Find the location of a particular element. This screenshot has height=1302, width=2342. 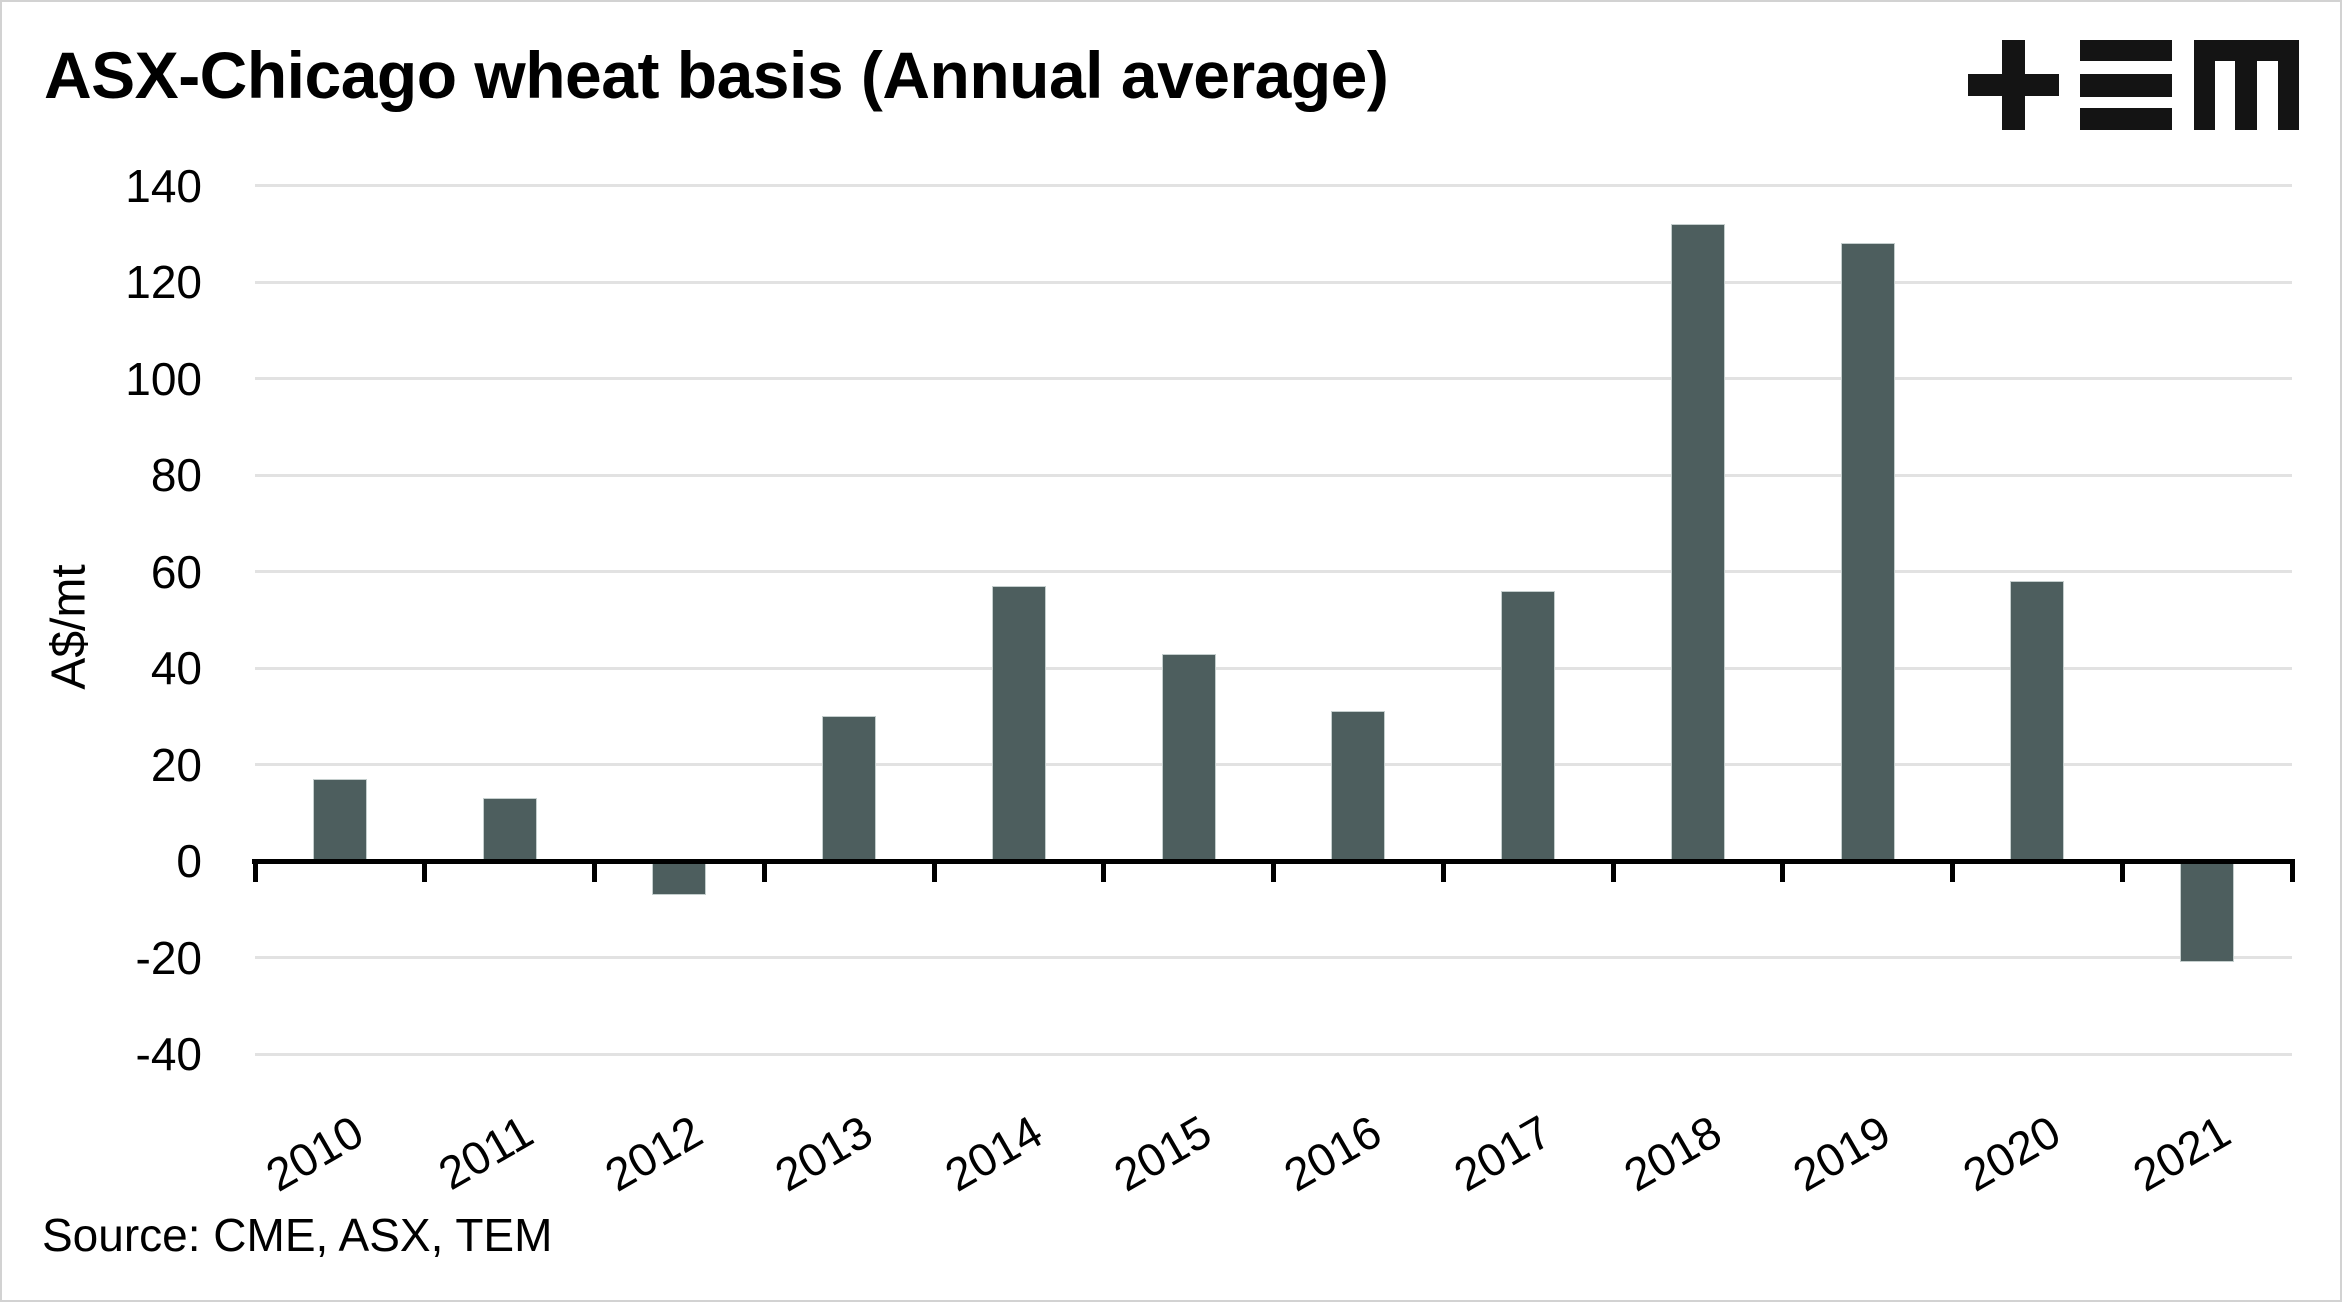

y-tick-label-140: 140 is located at coordinates (163, 185).